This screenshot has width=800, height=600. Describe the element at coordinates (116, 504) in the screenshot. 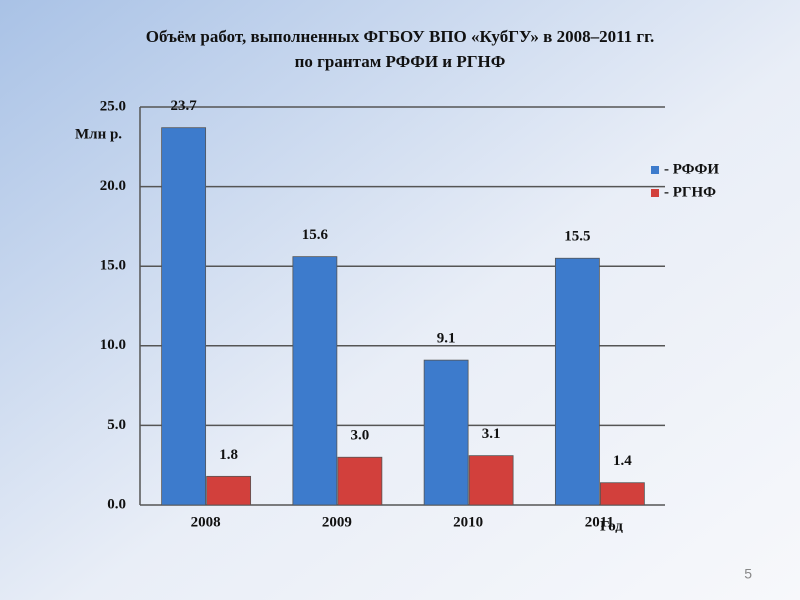

I see `y-tick-label: 0.0` at that location.